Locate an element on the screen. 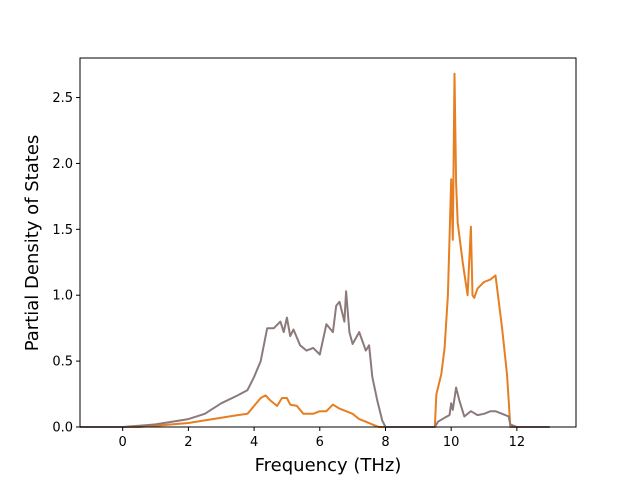  x-tick-label: 10 is located at coordinates (451, 442).